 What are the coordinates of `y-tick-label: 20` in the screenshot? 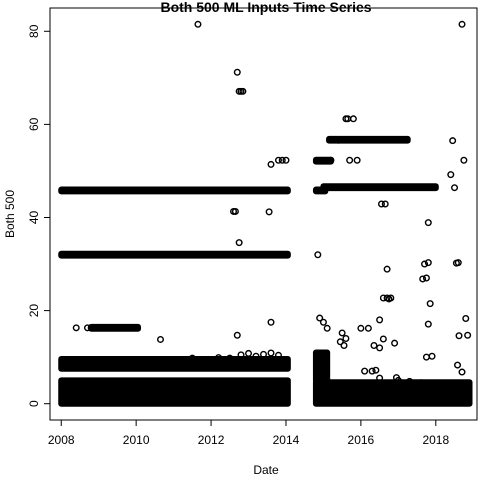 It's located at (34, 311).